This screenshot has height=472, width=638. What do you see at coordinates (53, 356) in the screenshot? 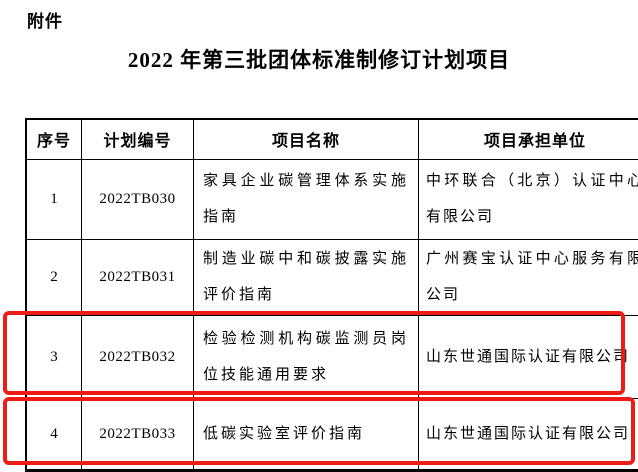
I see `cell-serial-number: 3` at bounding box center [53, 356].